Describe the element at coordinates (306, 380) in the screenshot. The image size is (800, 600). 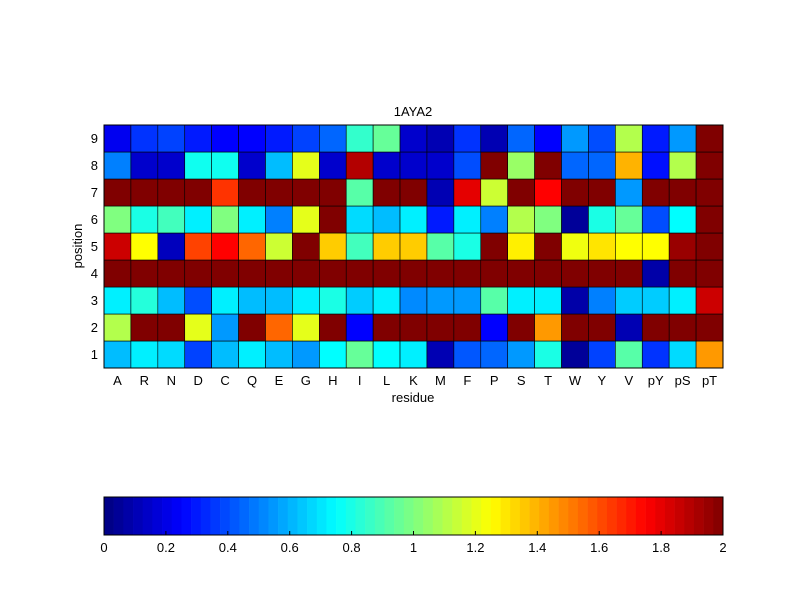
I see `x-tick-label: G` at that location.